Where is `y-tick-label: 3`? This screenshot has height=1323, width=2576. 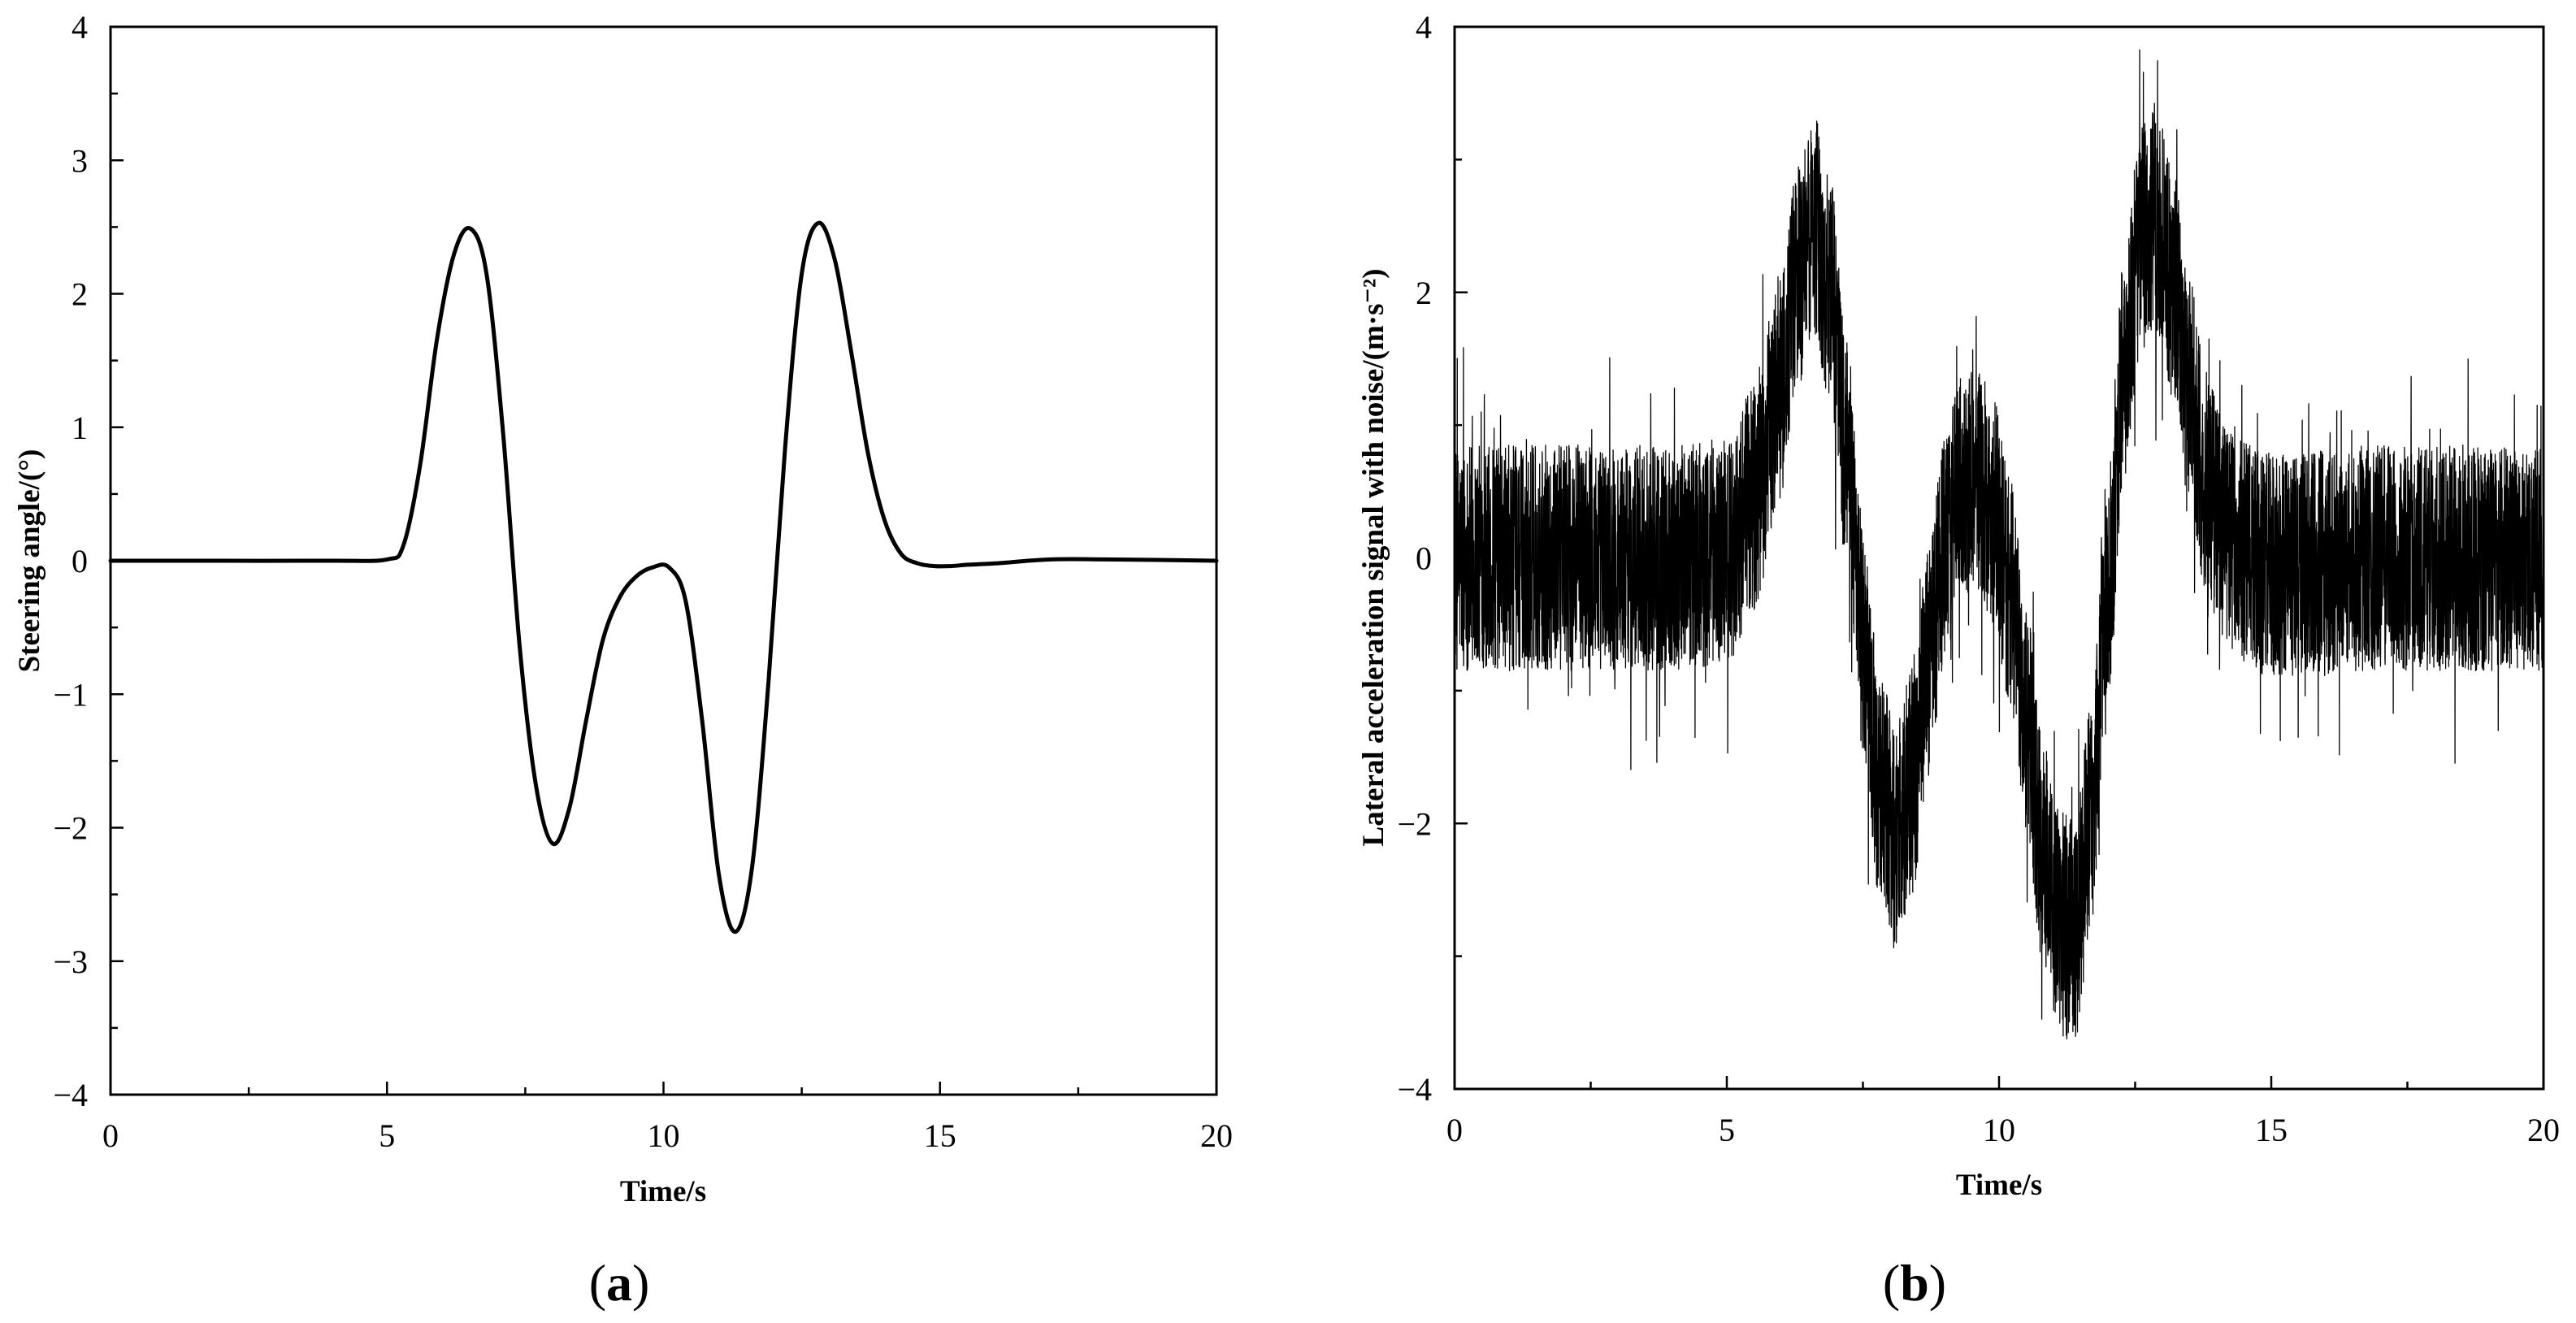
y-tick-label: 3 is located at coordinates (80, 160).